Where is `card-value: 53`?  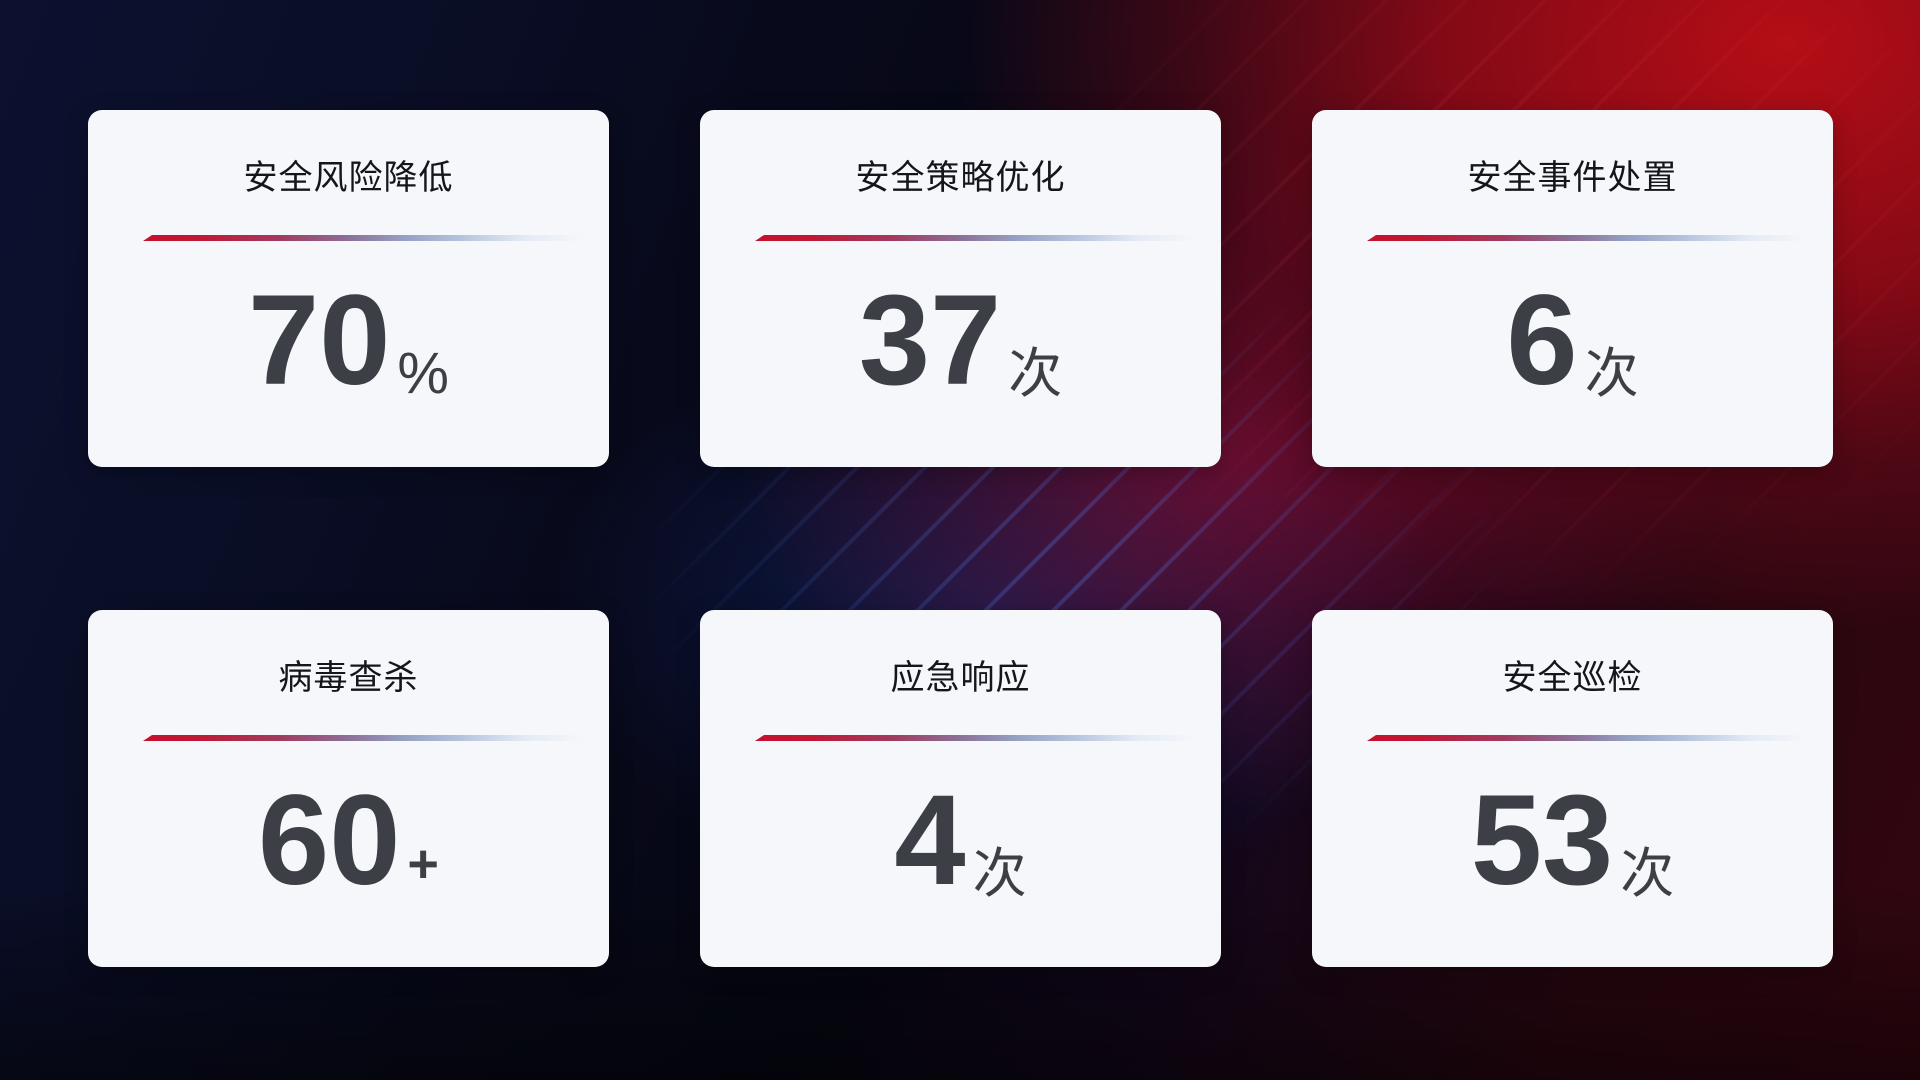 card-value: 53 is located at coordinates (1542, 840).